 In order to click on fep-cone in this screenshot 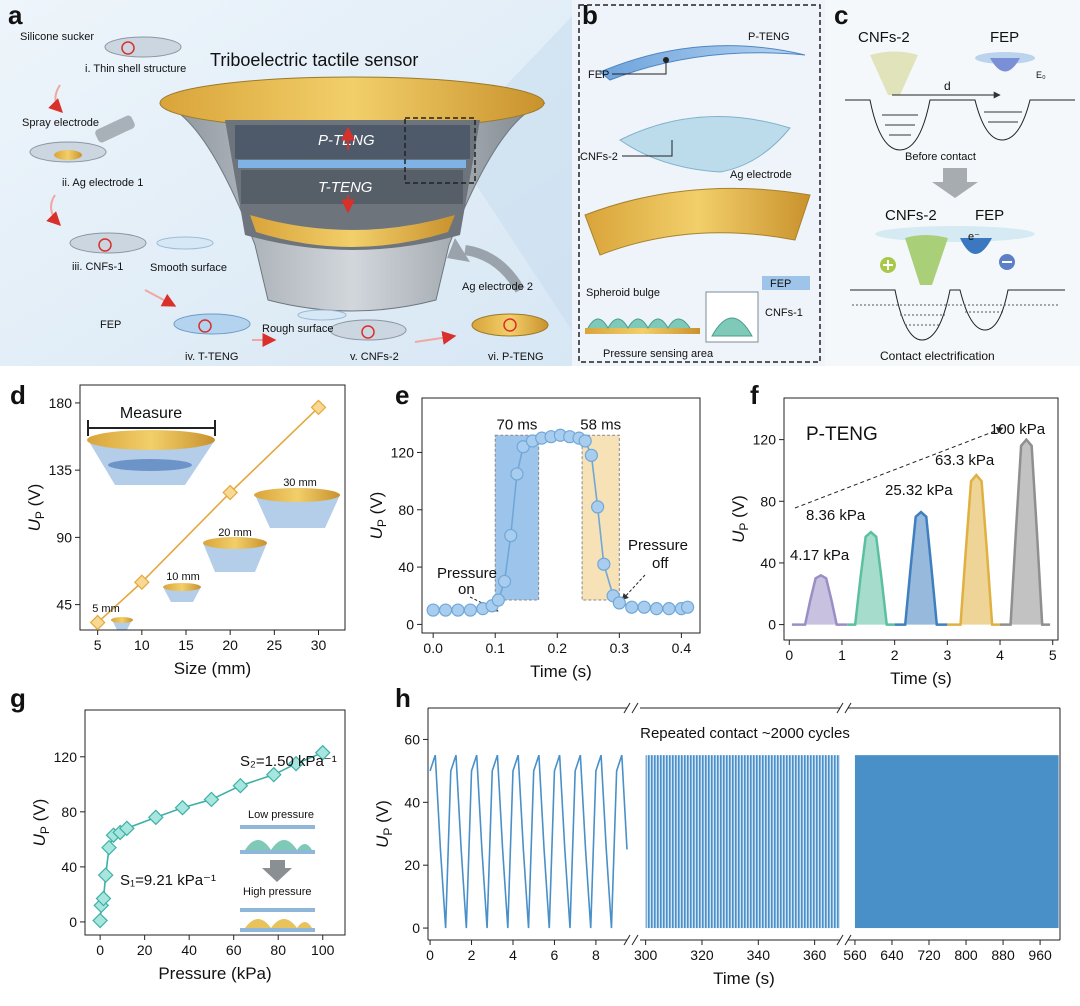, I will do `click(1005, 65)`.